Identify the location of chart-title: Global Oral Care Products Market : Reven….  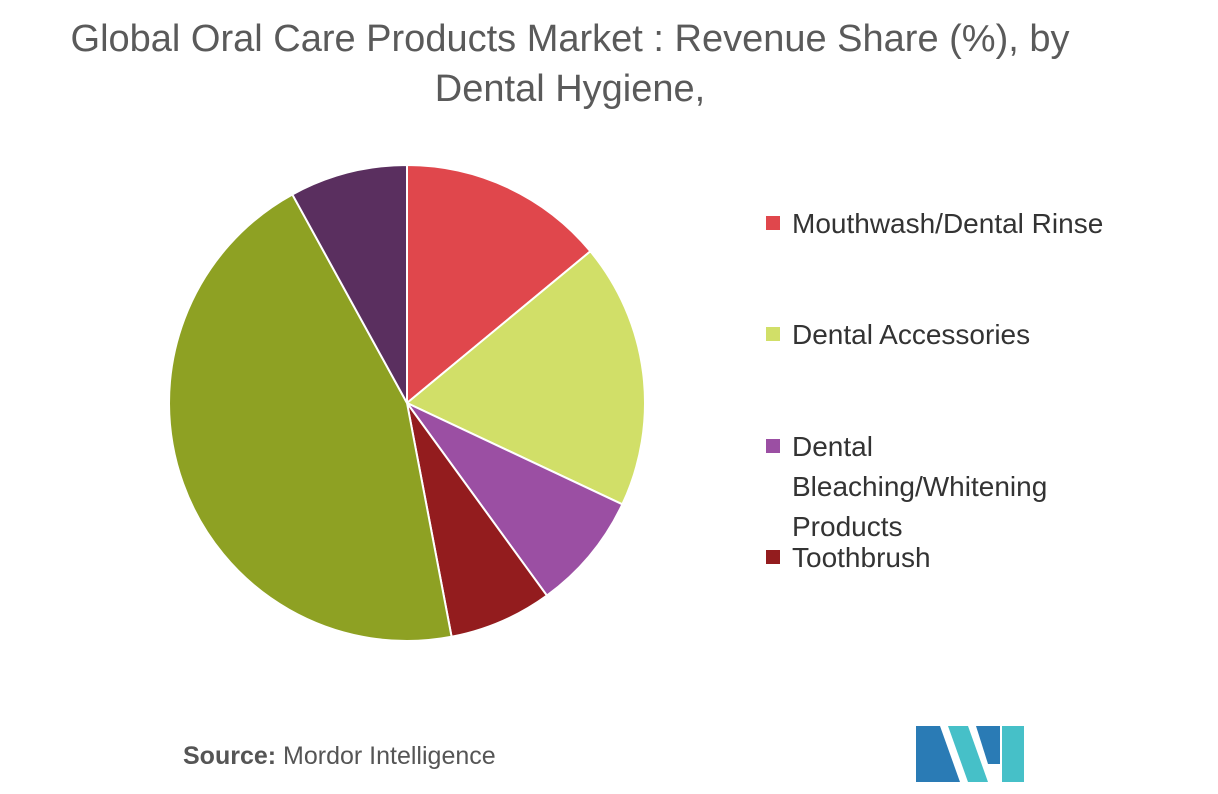
(570, 64).